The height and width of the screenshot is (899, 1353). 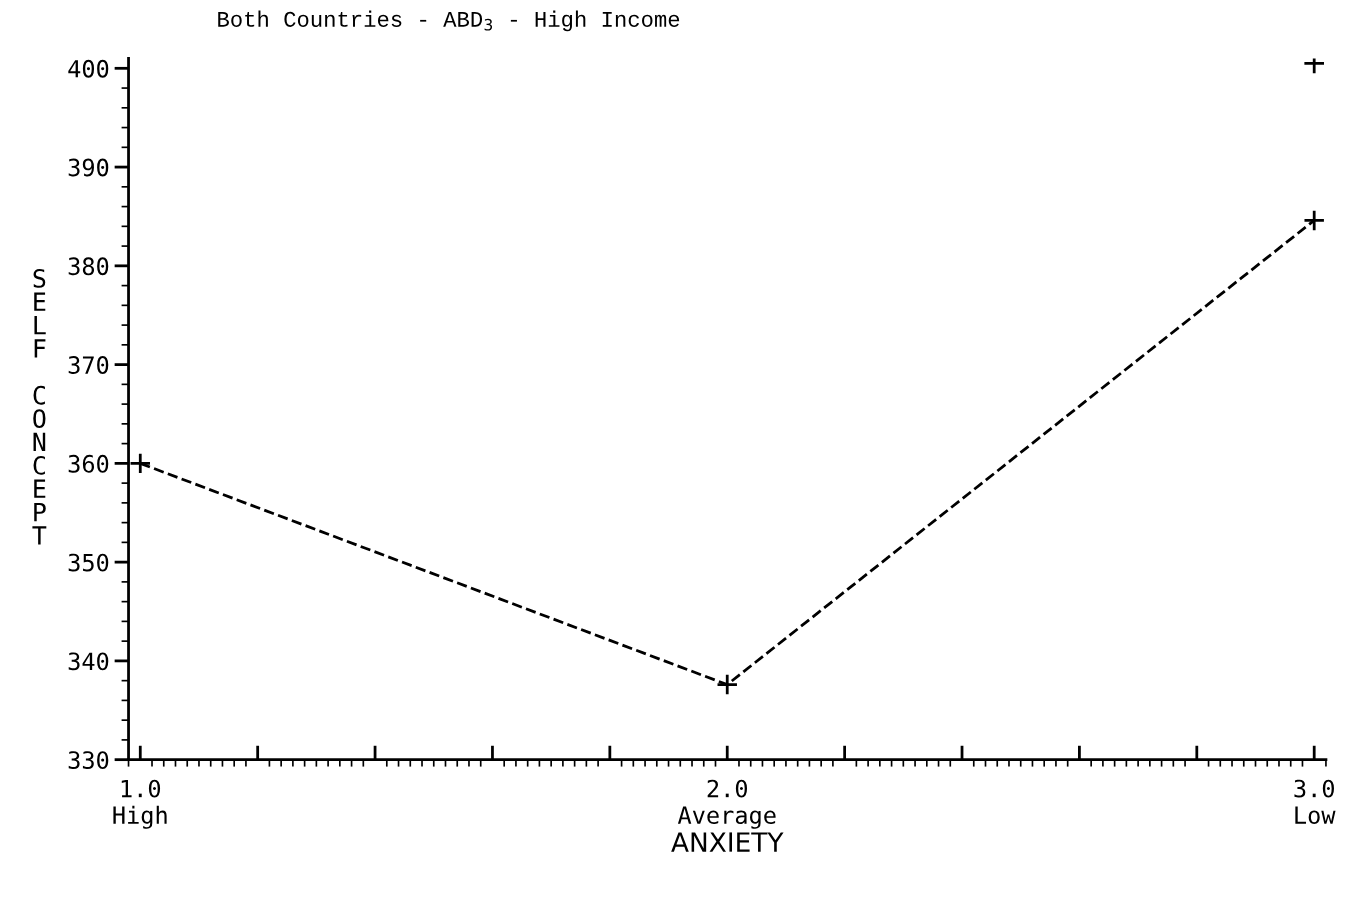 I want to click on text: SELF CONCEPT, so click(x=39, y=406).